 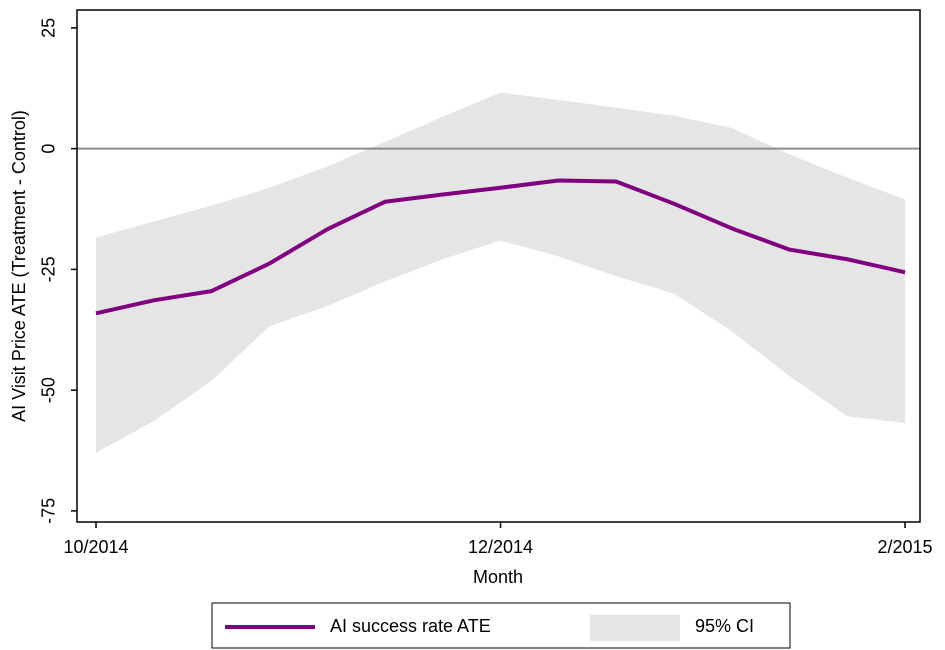 What do you see at coordinates (19, 266) in the screenshot?
I see `y-axis-title: AI Visit Price ATE (Treatment - Control)` at bounding box center [19, 266].